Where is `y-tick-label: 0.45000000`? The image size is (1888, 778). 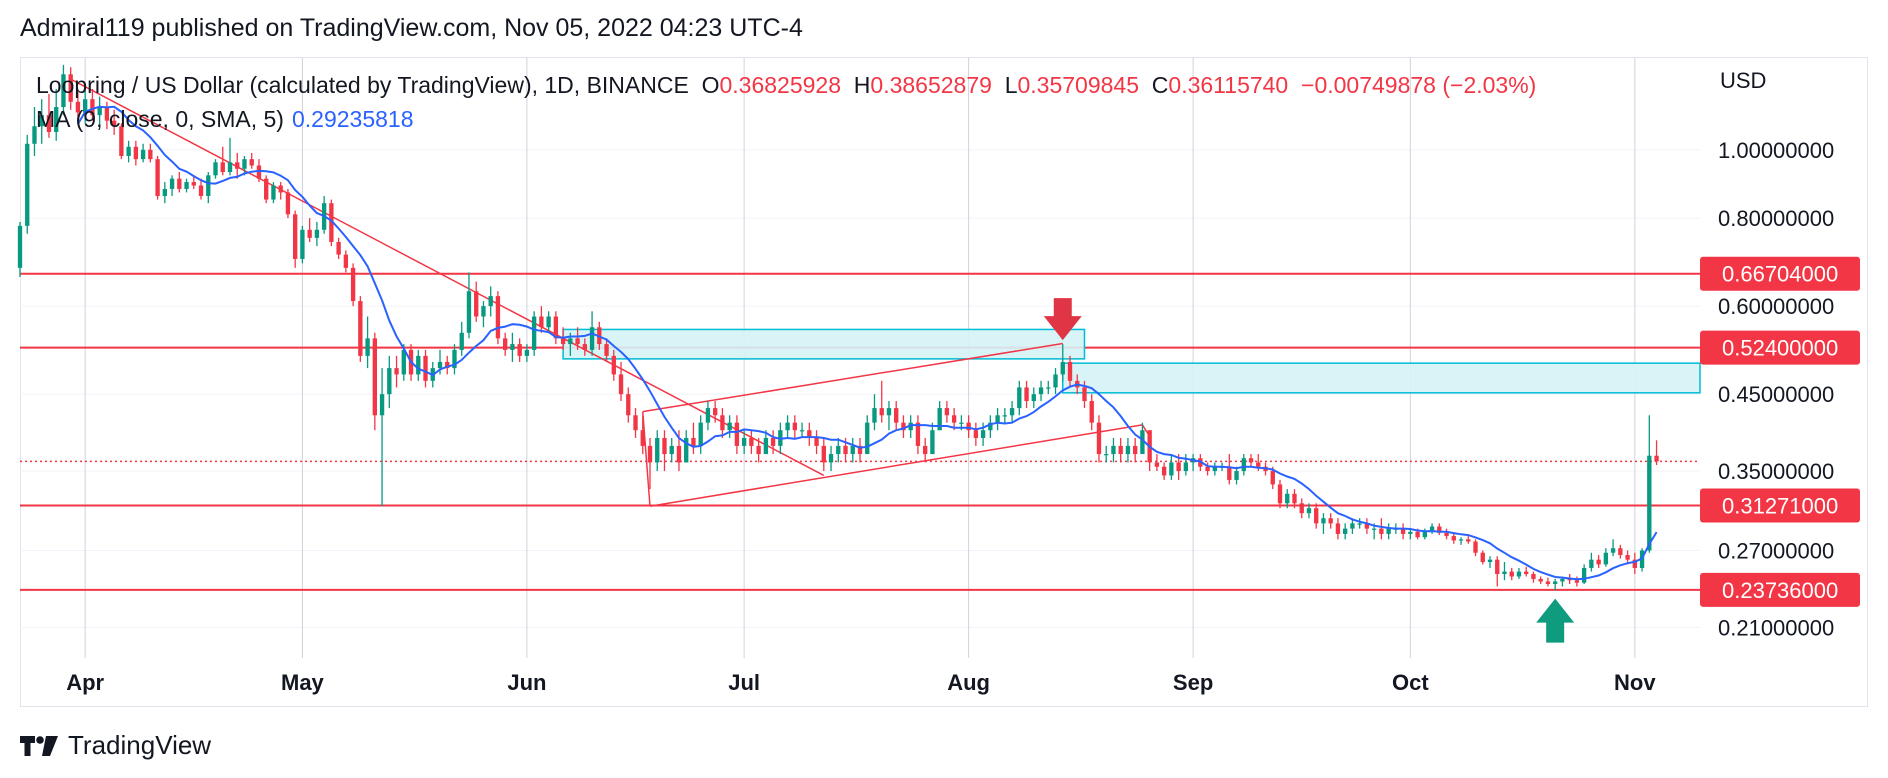 y-tick-label: 0.45000000 is located at coordinates (1776, 394).